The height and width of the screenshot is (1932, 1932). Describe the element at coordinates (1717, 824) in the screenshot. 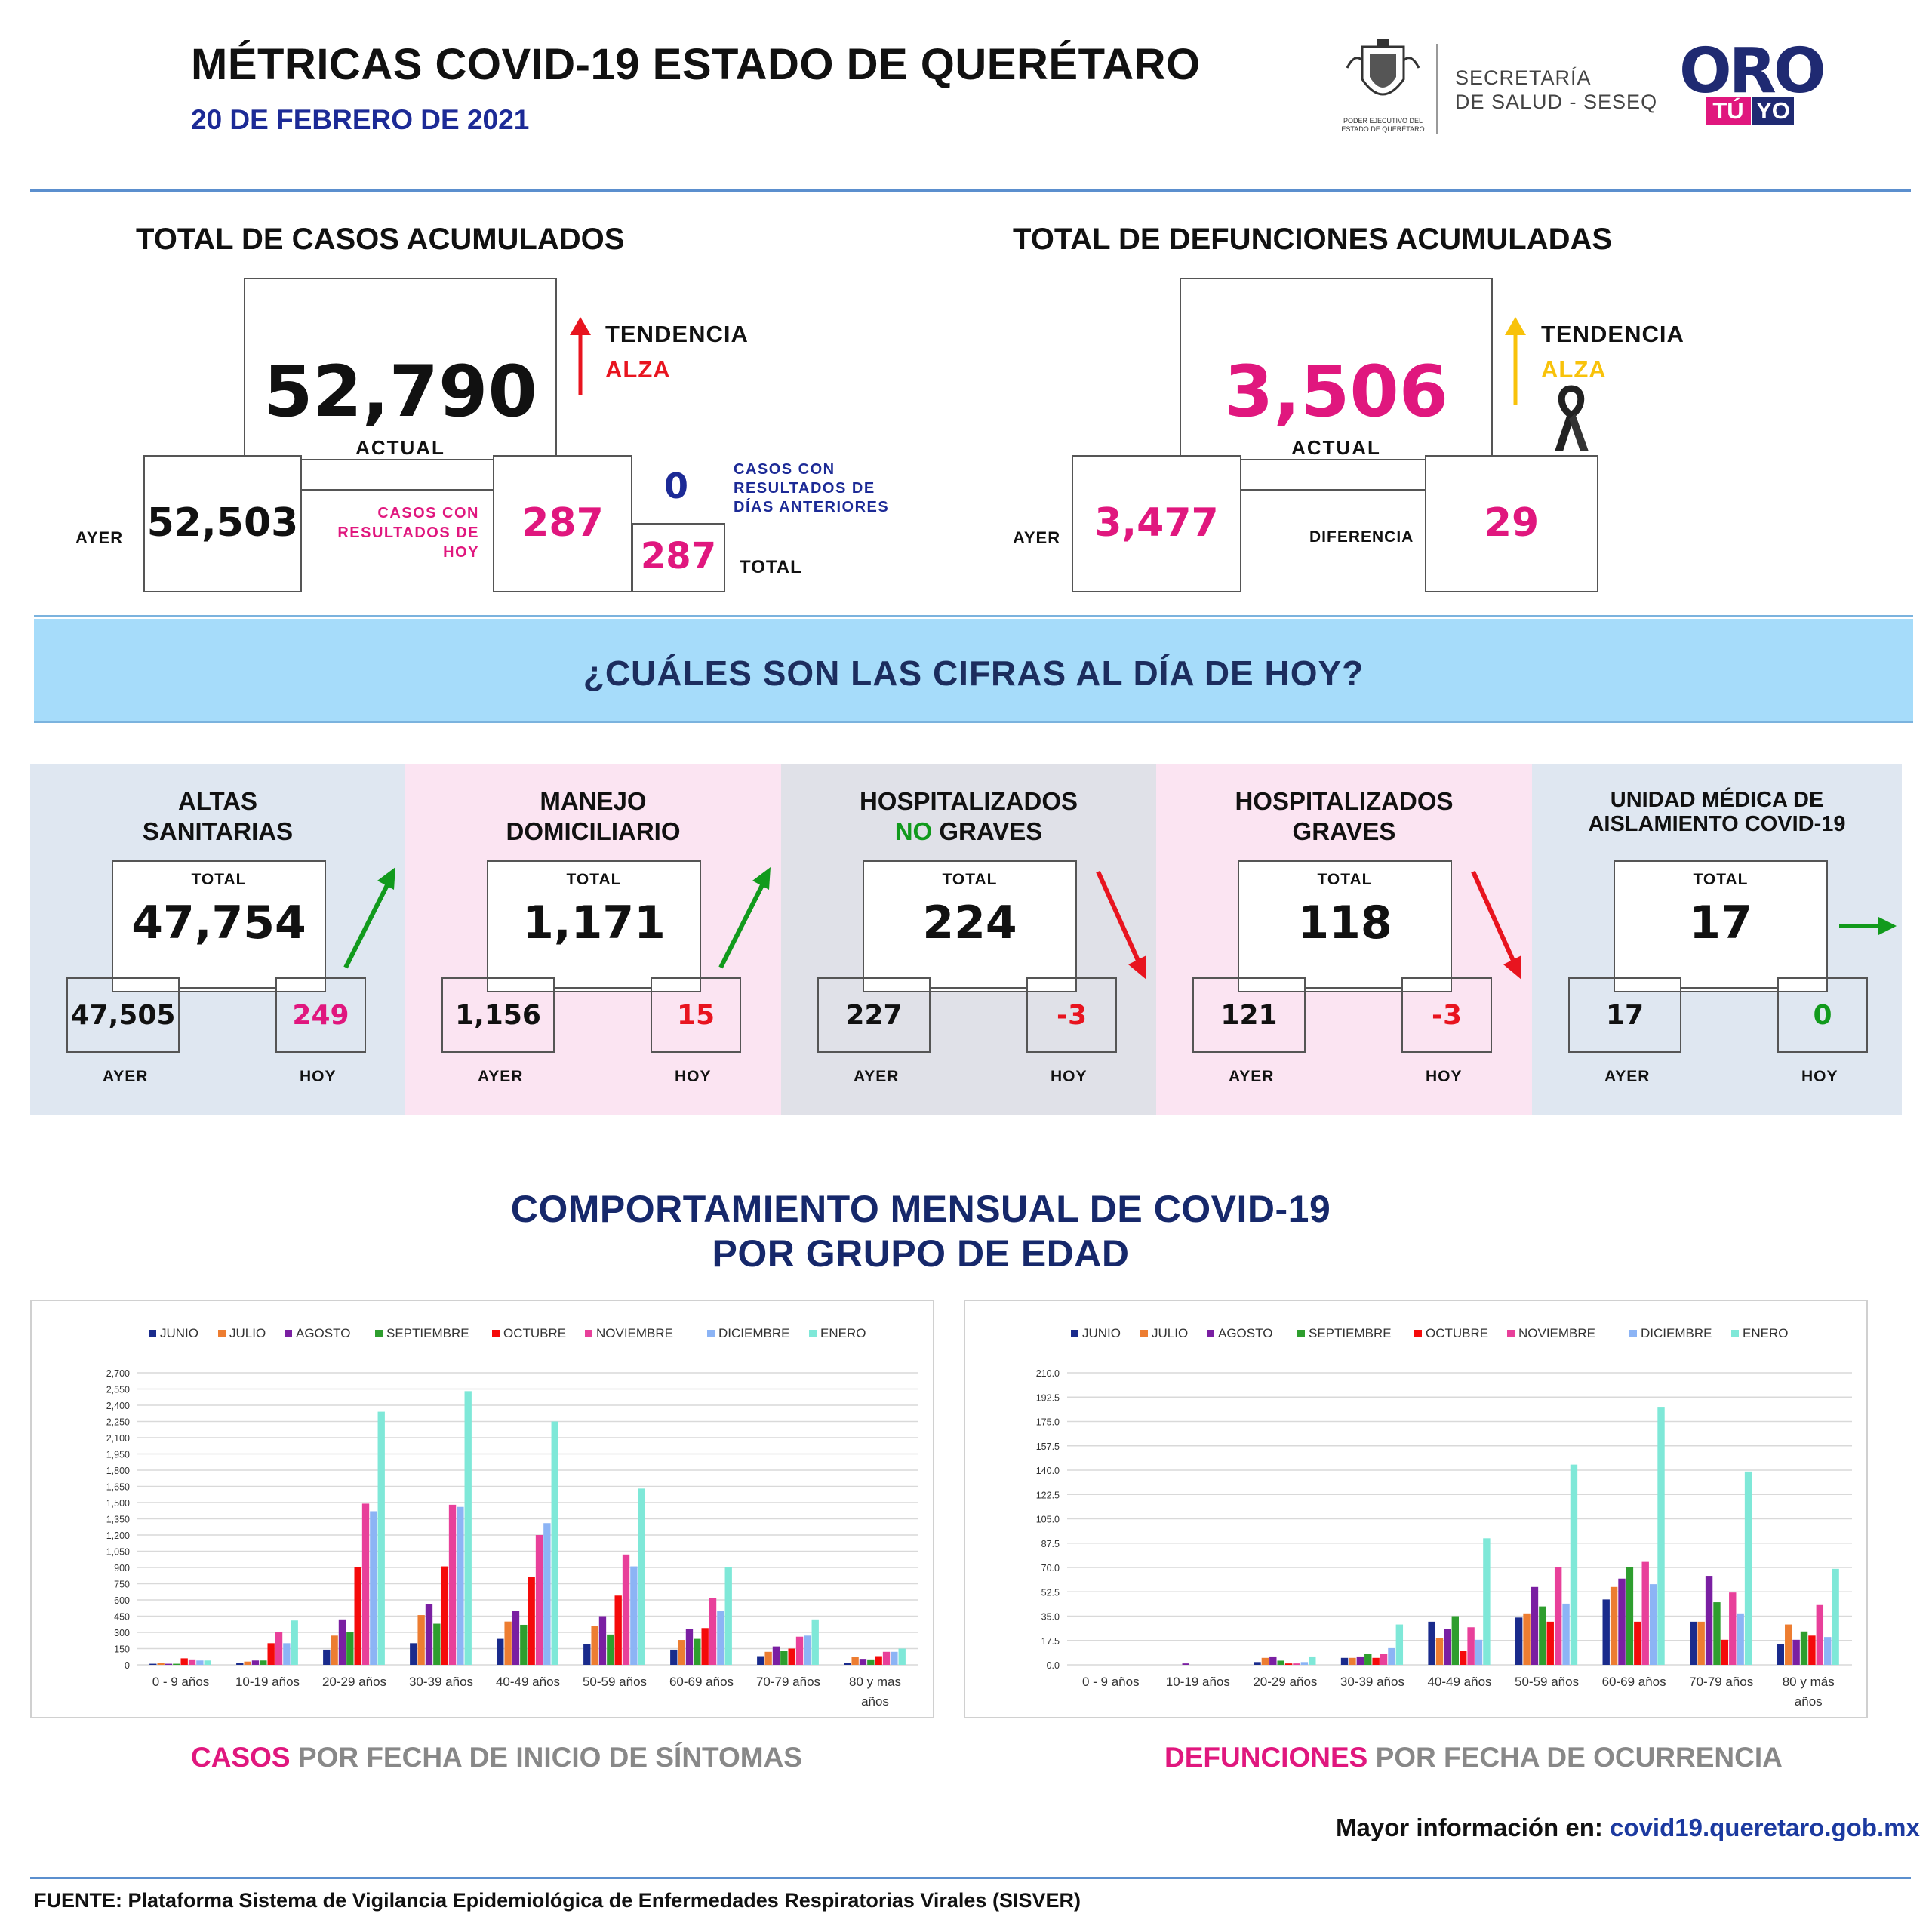

I see `panel-title-line2: AISLAMIENTO COVID-19` at that location.